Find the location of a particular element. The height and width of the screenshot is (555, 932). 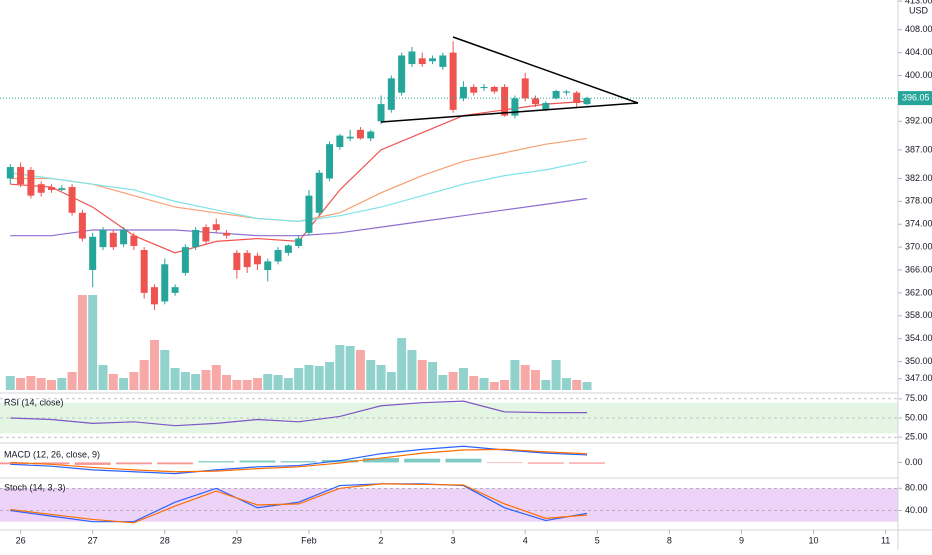

y-tick-label: 370.00 is located at coordinates (918, 247).